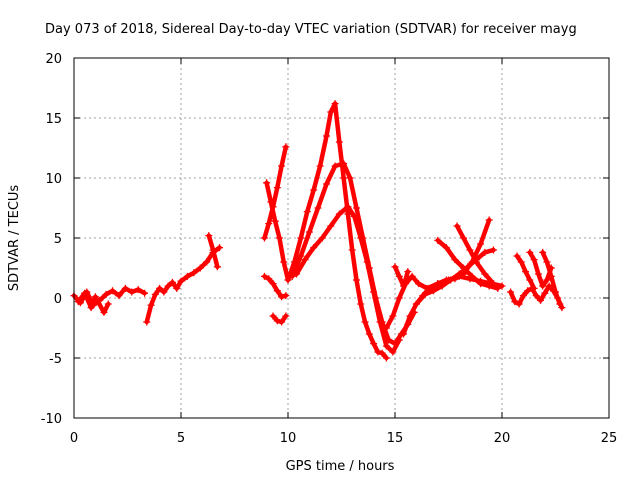 The height and width of the screenshot is (480, 640). What do you see at coordinates (181, 438) in the screenshot?
I see `x-tick-label: 5` at bounding box center [181, 438].